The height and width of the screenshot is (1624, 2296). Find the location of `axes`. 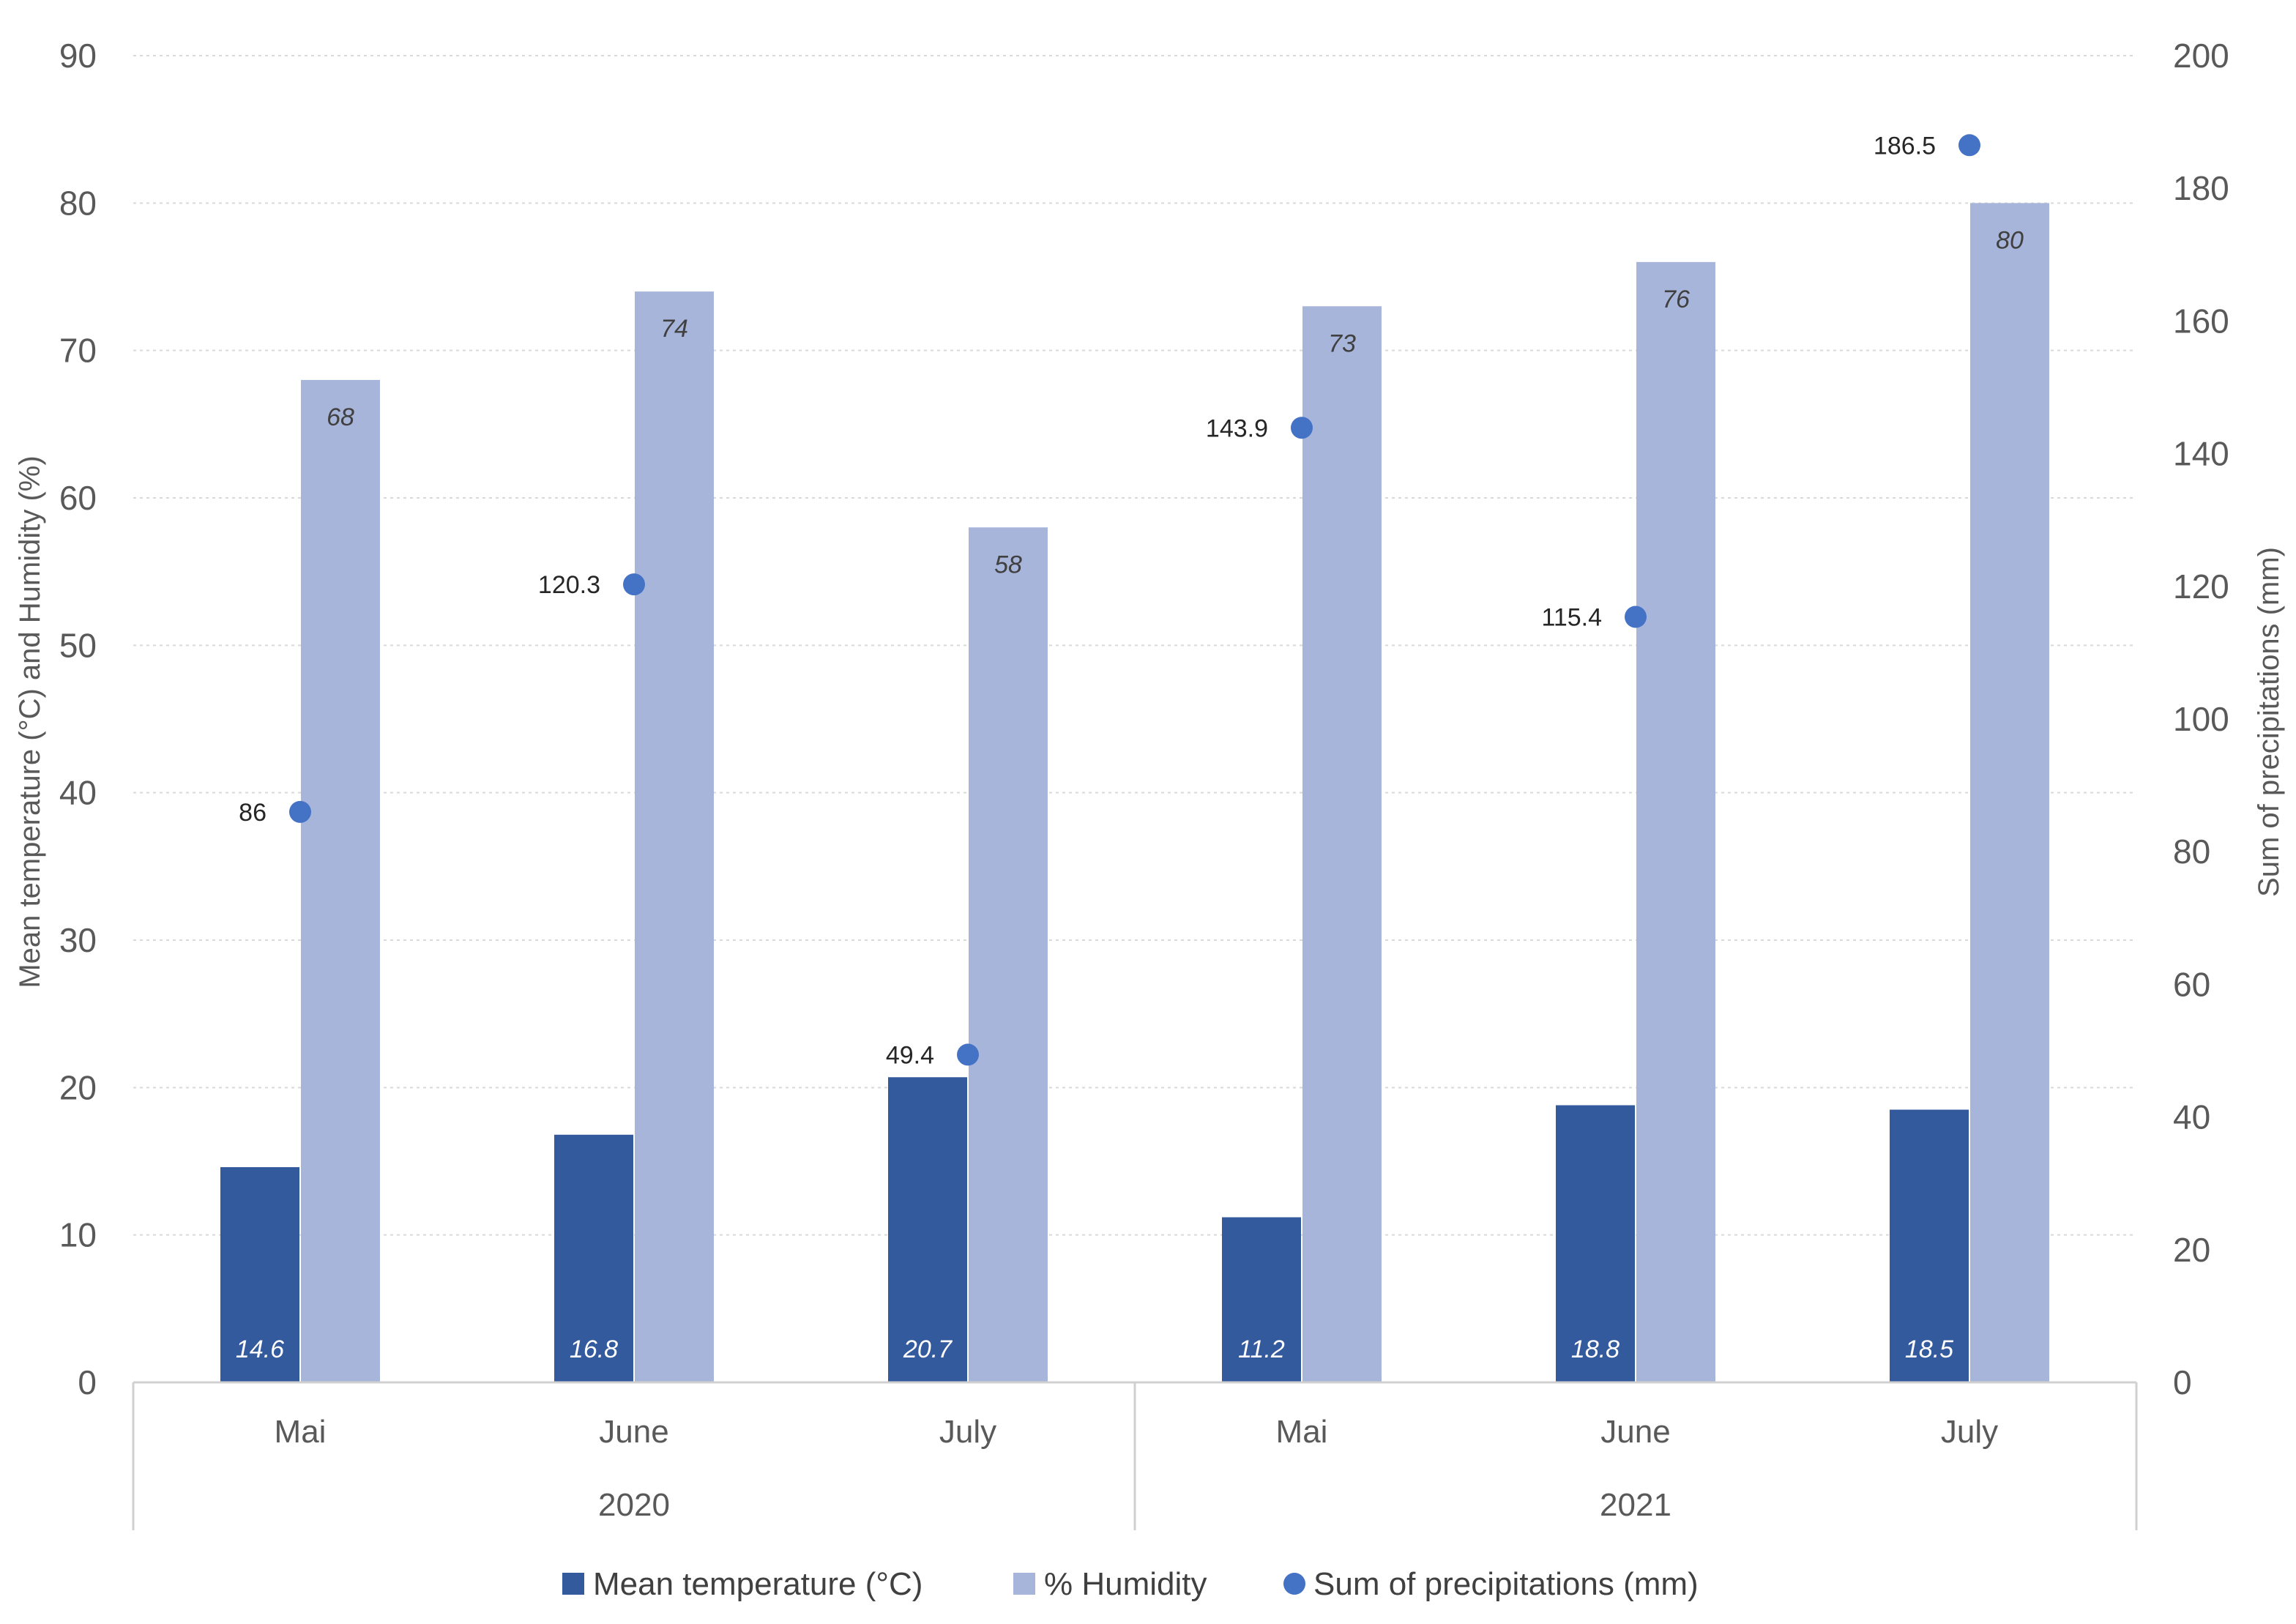

axes is located at coordinates (1135, 1455).